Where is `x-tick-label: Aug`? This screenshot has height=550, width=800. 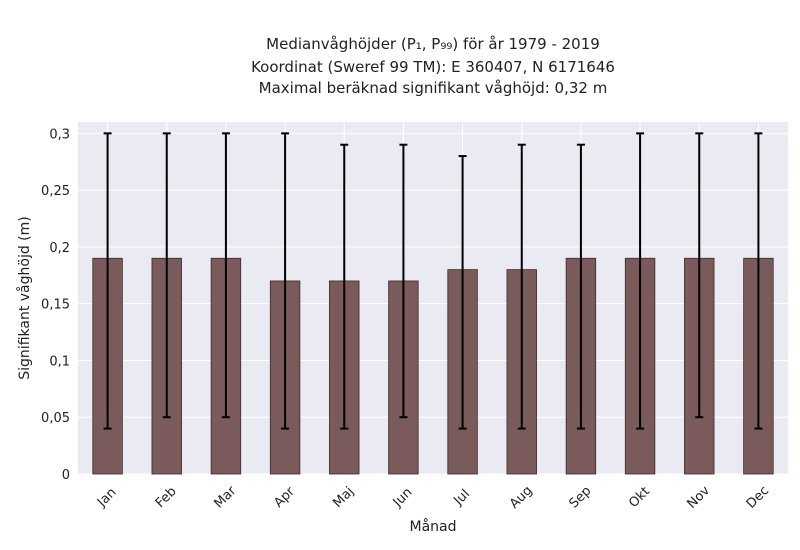 x-tick-label: Aug is located at coordinates (521, 497).